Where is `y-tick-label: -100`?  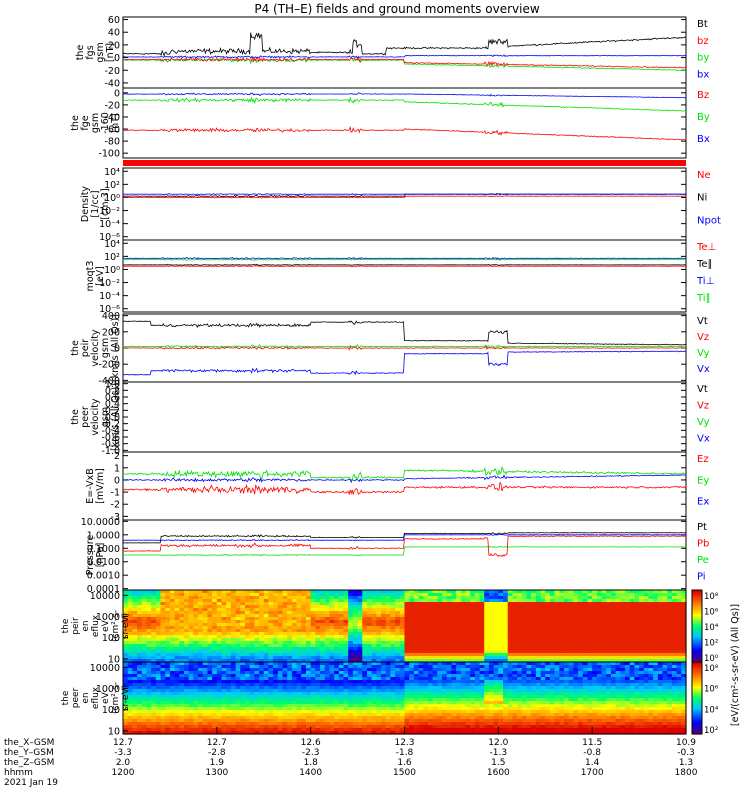 y-tick-label: -100 is located at coordinates (109, 154).